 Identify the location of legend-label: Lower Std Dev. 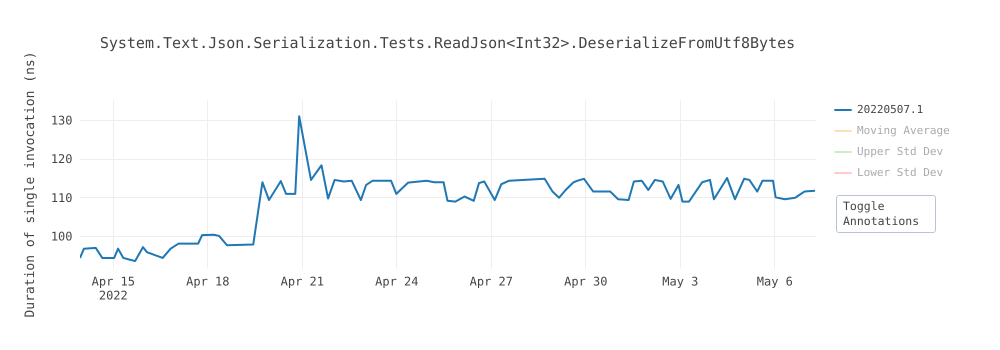
(900, 172).